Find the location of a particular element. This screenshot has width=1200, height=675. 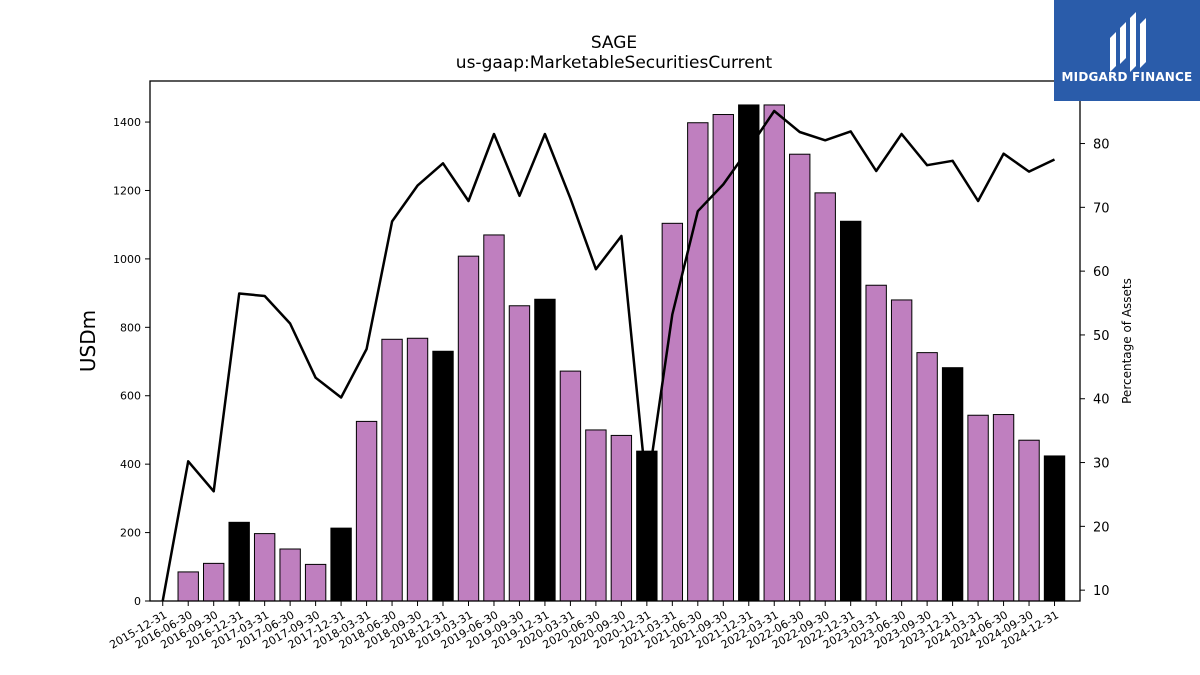

y2-axis-label: Percentage of Assets is located at coordinates (1127, 341).